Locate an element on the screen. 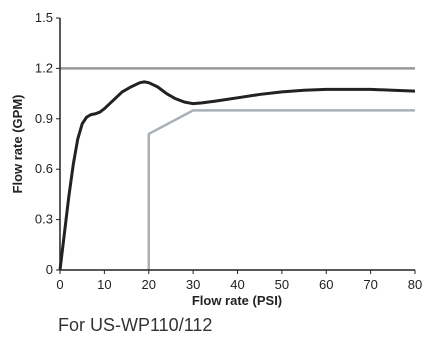  x-tick-label: 20 is located at coordinates (149, 284).